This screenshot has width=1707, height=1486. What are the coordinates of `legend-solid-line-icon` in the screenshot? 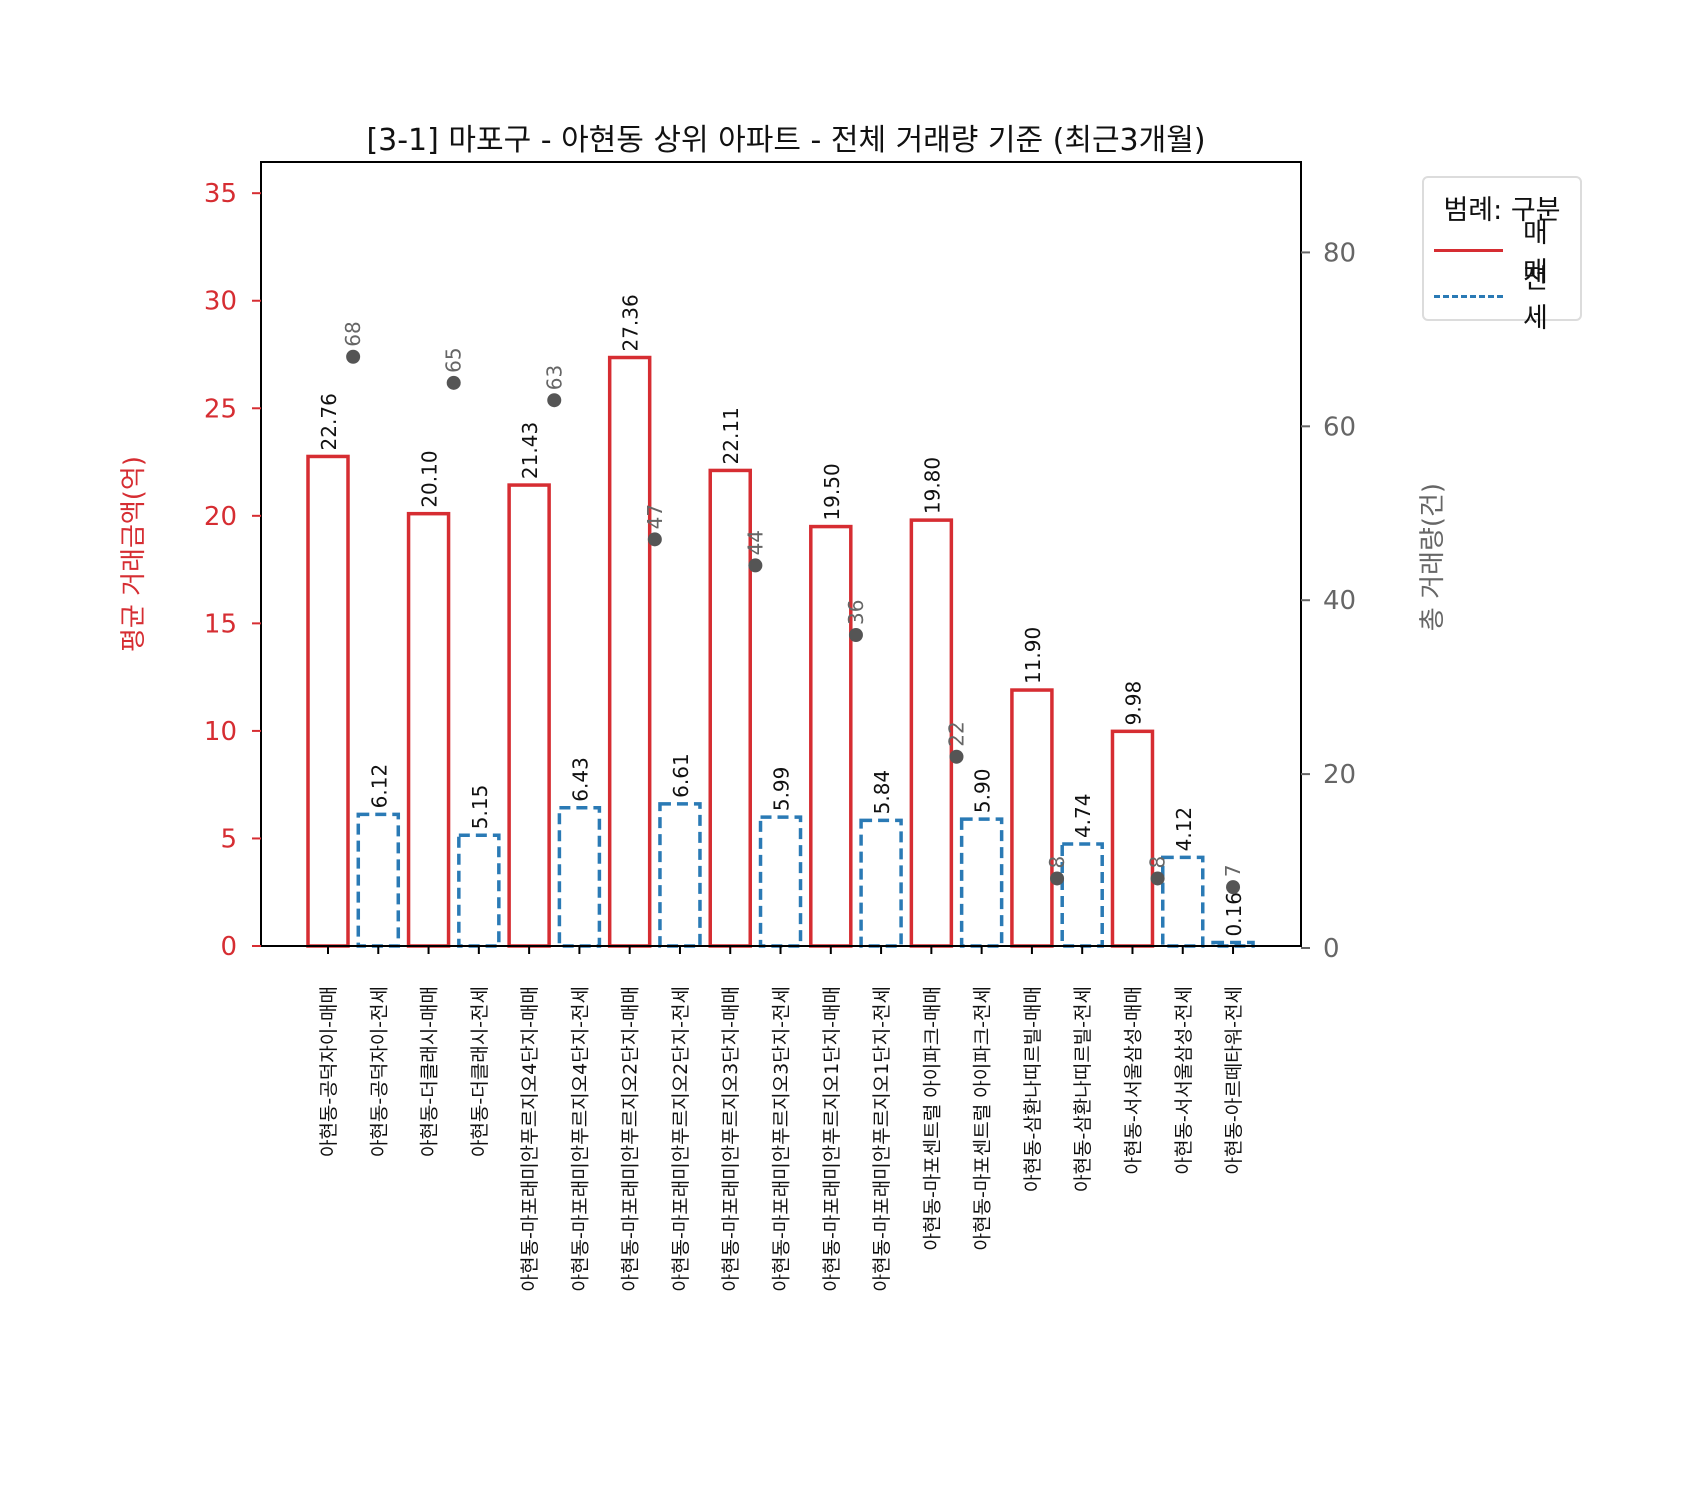 It's located at (1469, 250).